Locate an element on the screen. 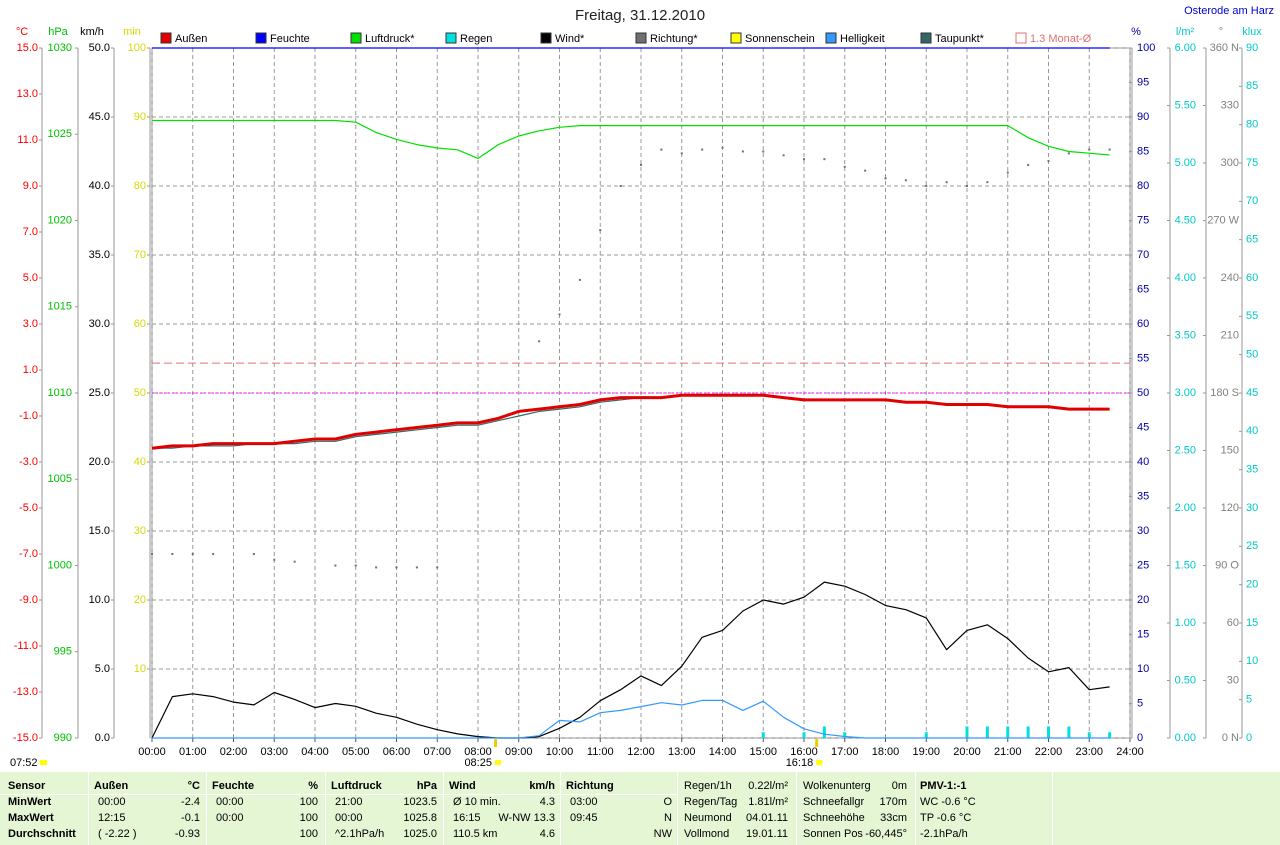  stat-time: ( -2.22 ) is located at coordinates (117, 834).